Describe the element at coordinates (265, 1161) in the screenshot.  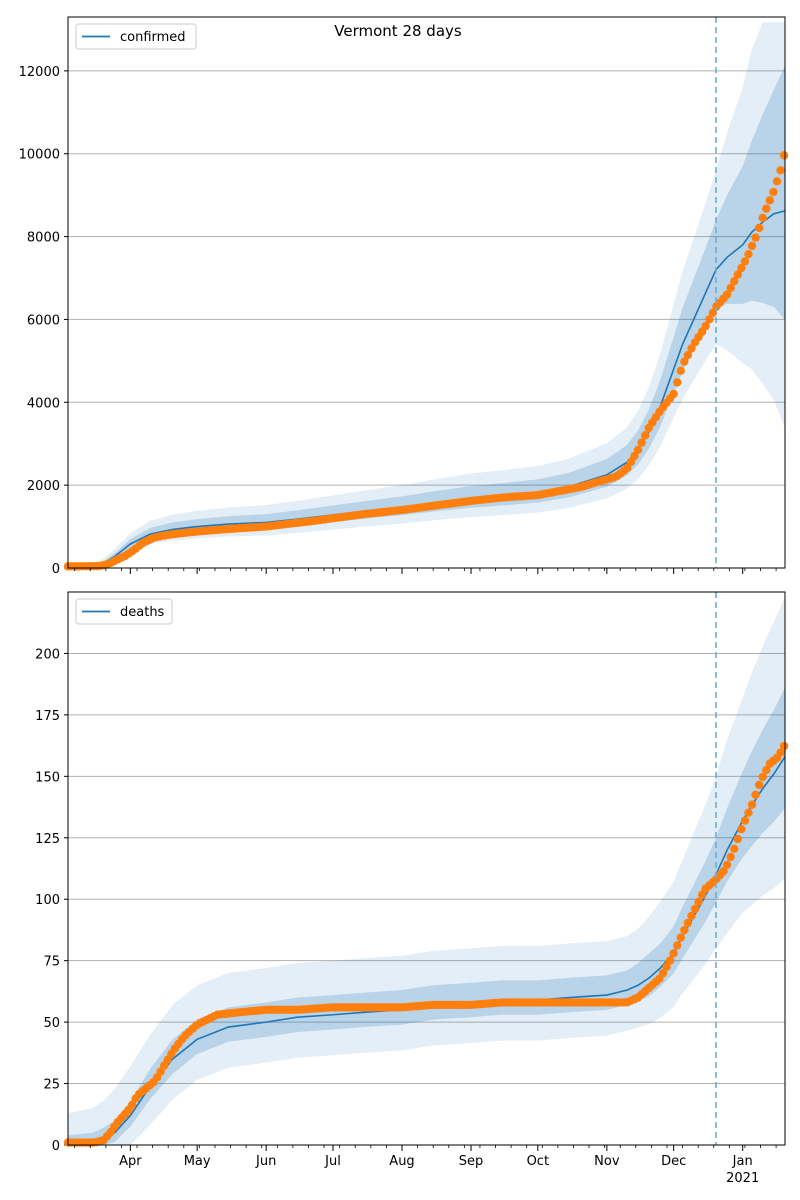
I see `x-tick-label: Jun` at that location.